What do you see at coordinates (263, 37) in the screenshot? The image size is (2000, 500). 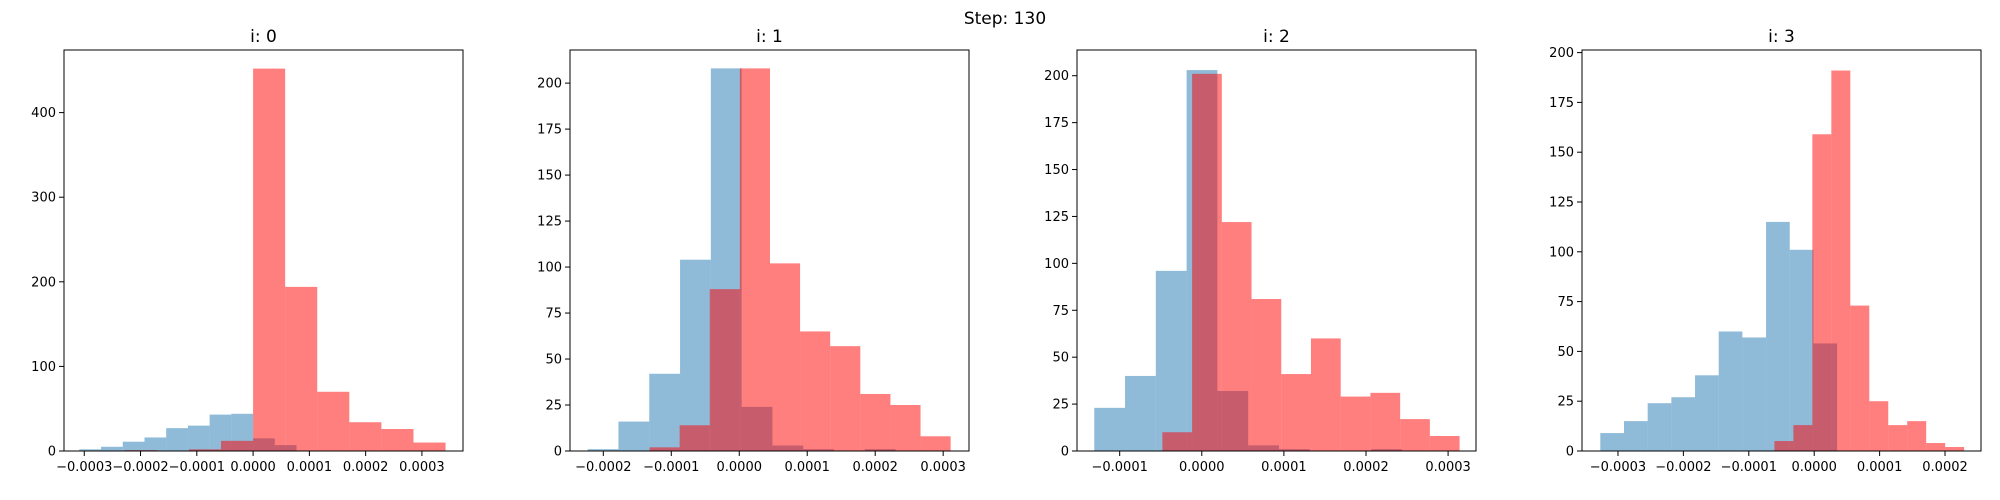 I see `subplot-title: i: 0` at bounding box center [263, 37].